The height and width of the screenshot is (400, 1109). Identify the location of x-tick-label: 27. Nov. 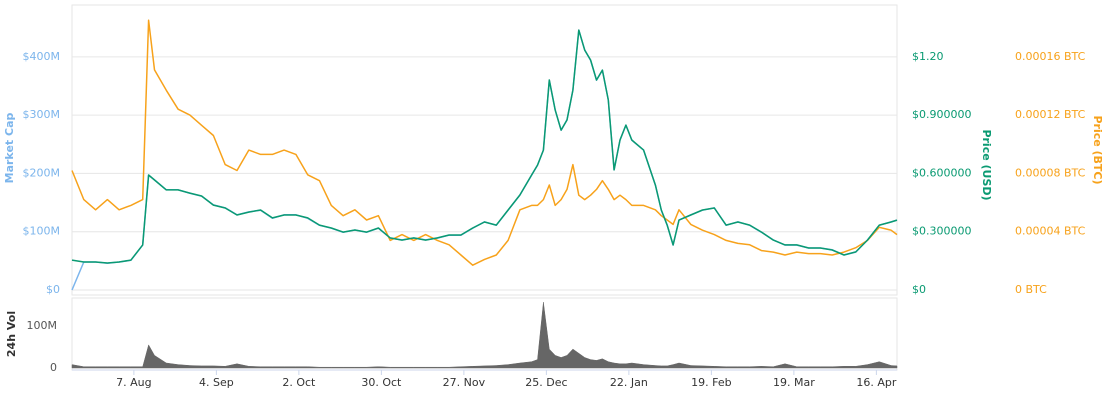
(464, 382).